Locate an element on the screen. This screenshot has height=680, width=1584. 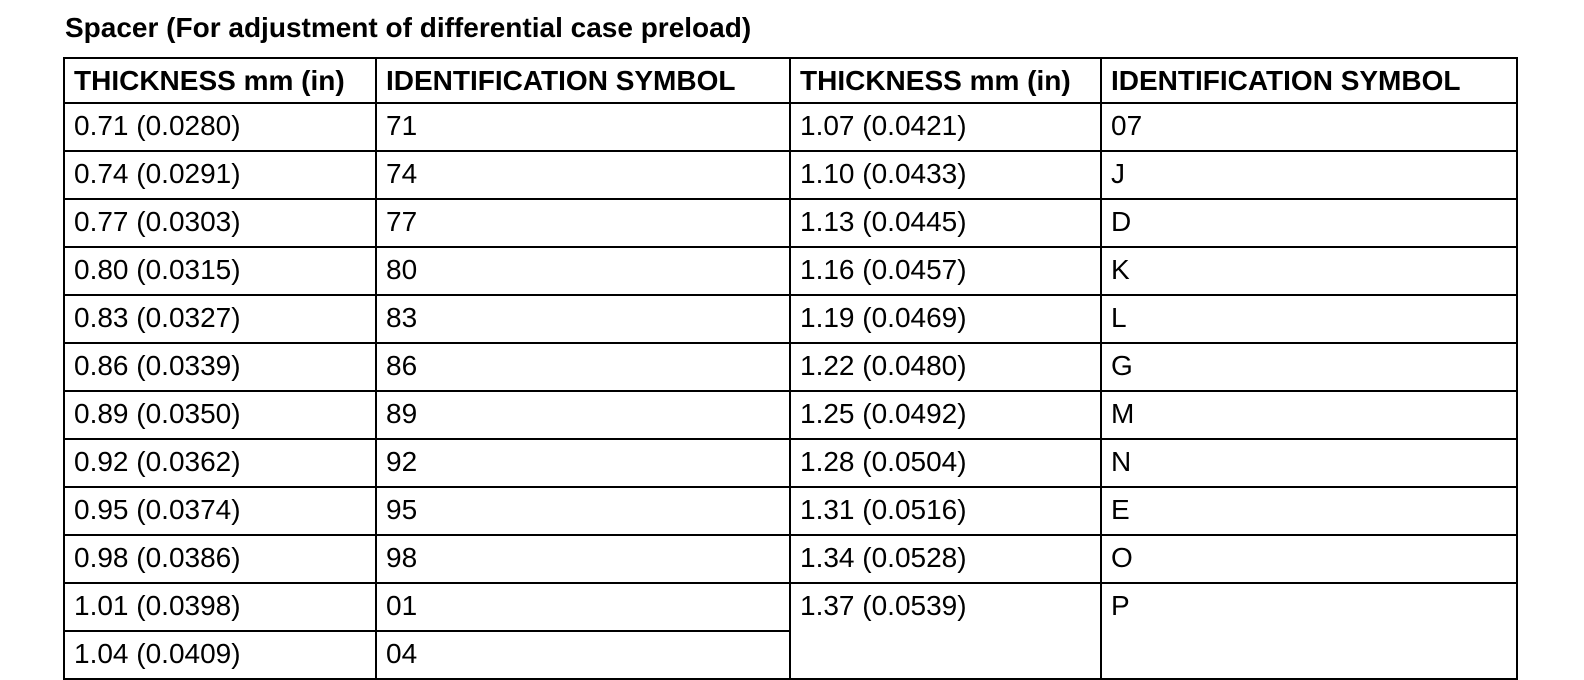
symbol-cell: O is located at coordinates (1309, 559).